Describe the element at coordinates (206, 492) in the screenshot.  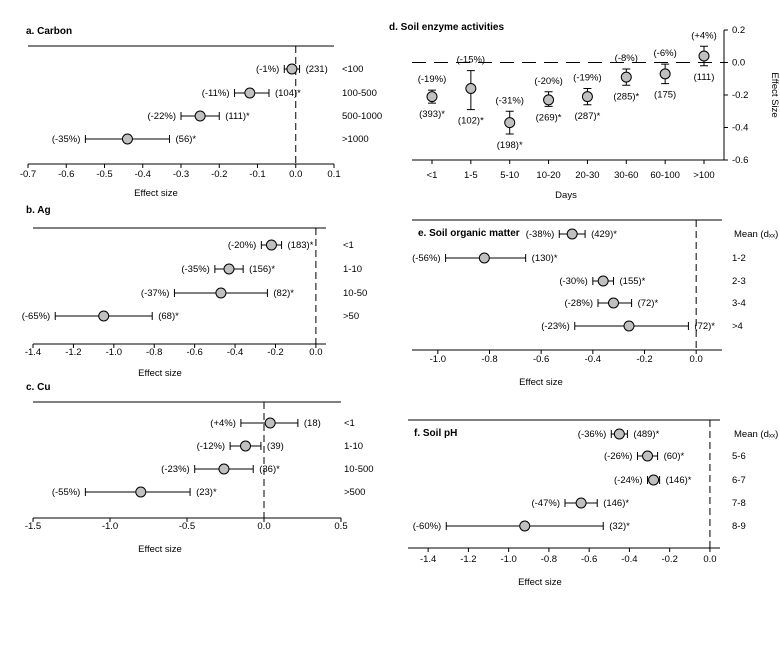
I see `sample-count-label: (23)*` at that location.